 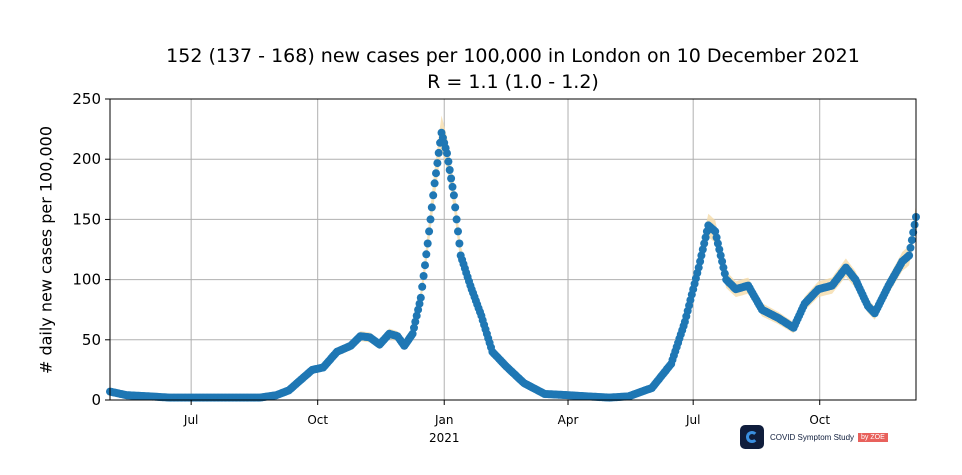 What do you see at coordinates (86, 159) in the screenshot?
I see `y-tick-label: 200` at bounding box center [86, 159].